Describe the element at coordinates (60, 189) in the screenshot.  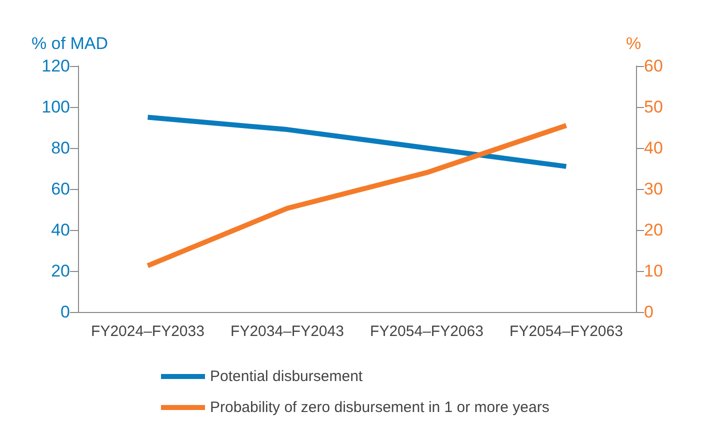
I see `y-tick-label: 60` at that location.